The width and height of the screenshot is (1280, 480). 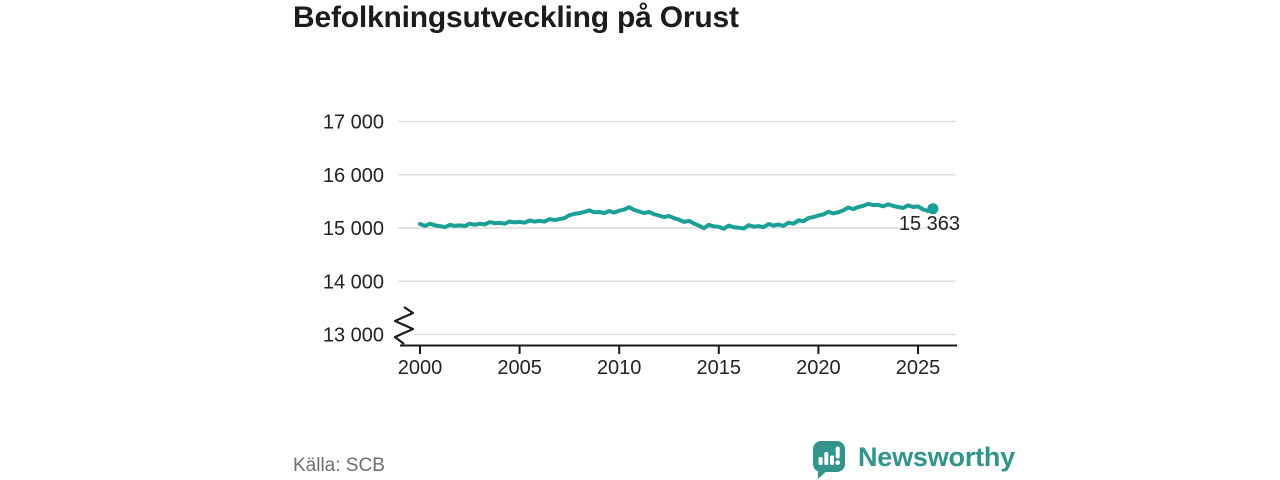 What do you see at coordinates (353, 229) in the screenshot?
I see `y-tick-label: 15 000` at bounding box center [353, 229].